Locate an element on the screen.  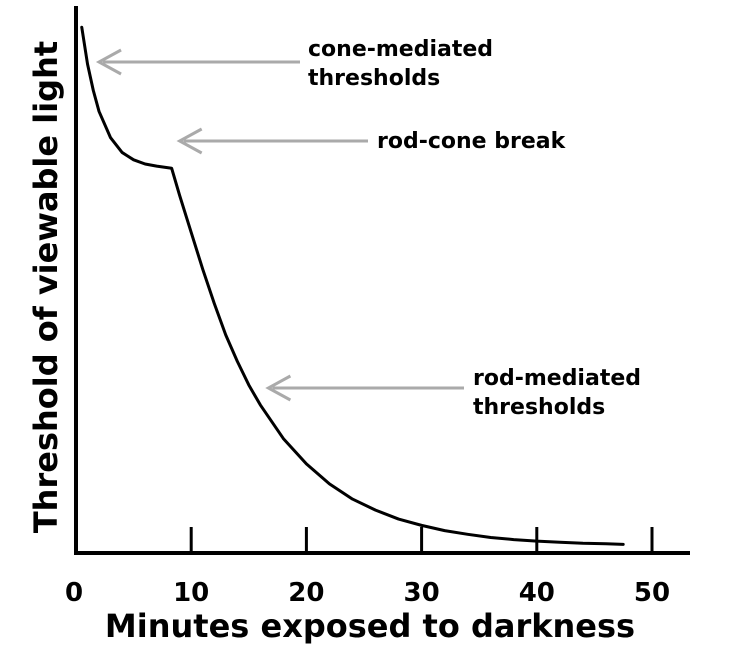
annotation-label: cone-mediated is located at coordinates (400, 49).